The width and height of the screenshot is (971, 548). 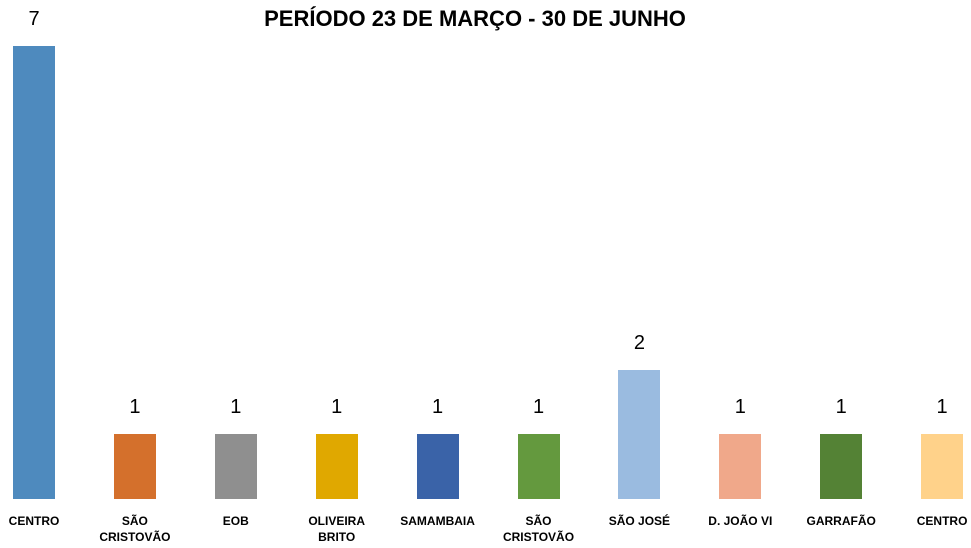 What do you see at coordinates (639, 521) in the screenshot?
I see `x-tick-label: SÃO JOSÉ` at bounding box center [639, 521].